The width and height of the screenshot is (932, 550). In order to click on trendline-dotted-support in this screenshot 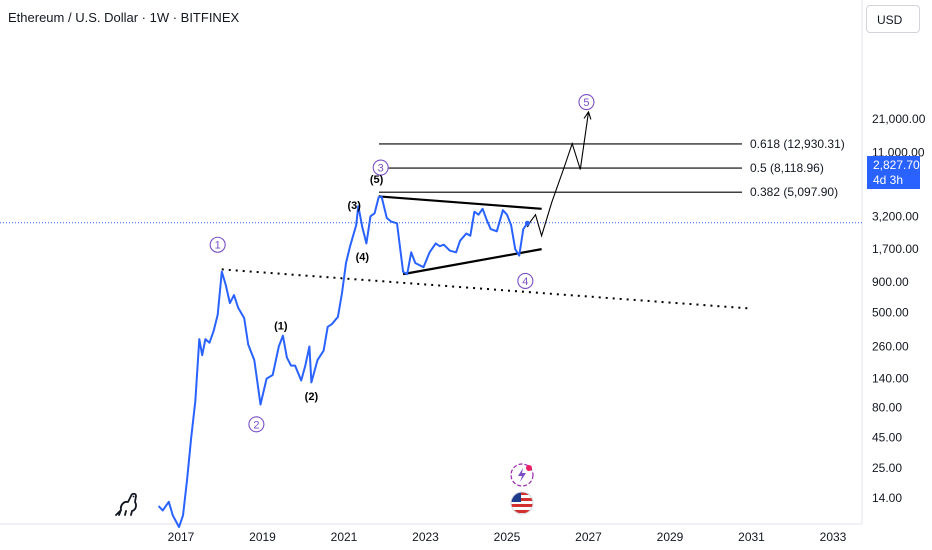, I will do `click(486, 289)`.